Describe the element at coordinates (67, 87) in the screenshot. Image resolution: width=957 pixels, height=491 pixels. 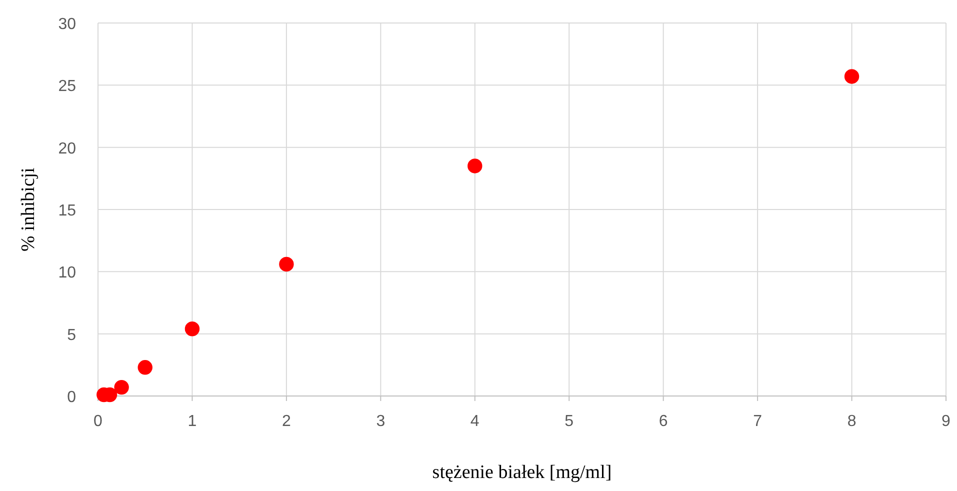
I see `y-tick-label: 25` at that location.